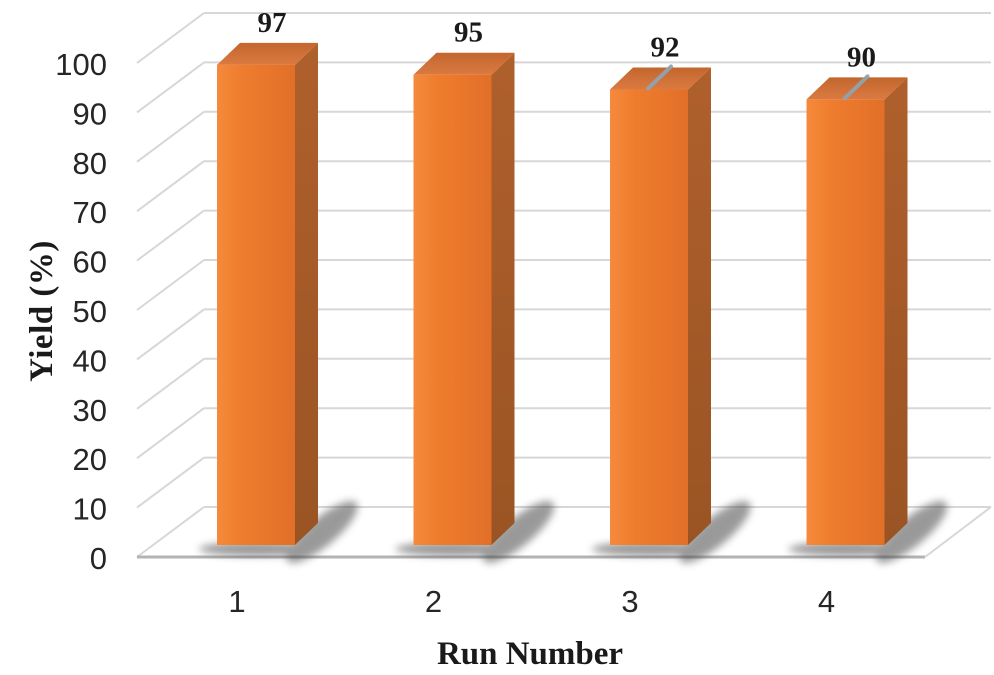  What do you see at coordinates (90, 113) in the screenshot?
I see `y-tick-label: 90` at bounding box center [90, 113].